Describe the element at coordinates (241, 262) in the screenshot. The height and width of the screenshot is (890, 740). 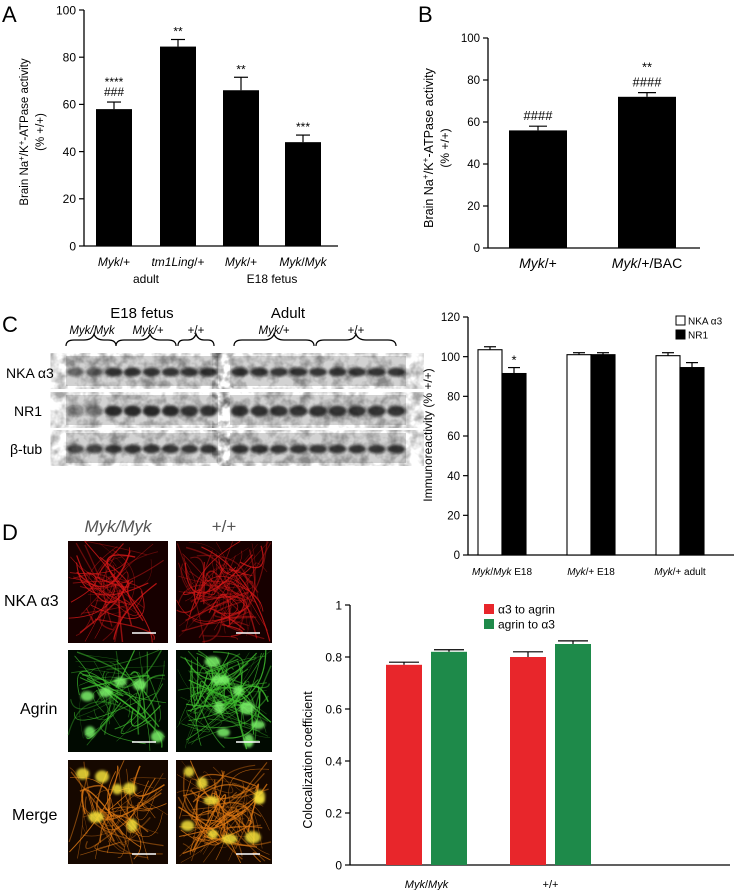
I see `panel-a-xlabel: Myk/+` at that location.